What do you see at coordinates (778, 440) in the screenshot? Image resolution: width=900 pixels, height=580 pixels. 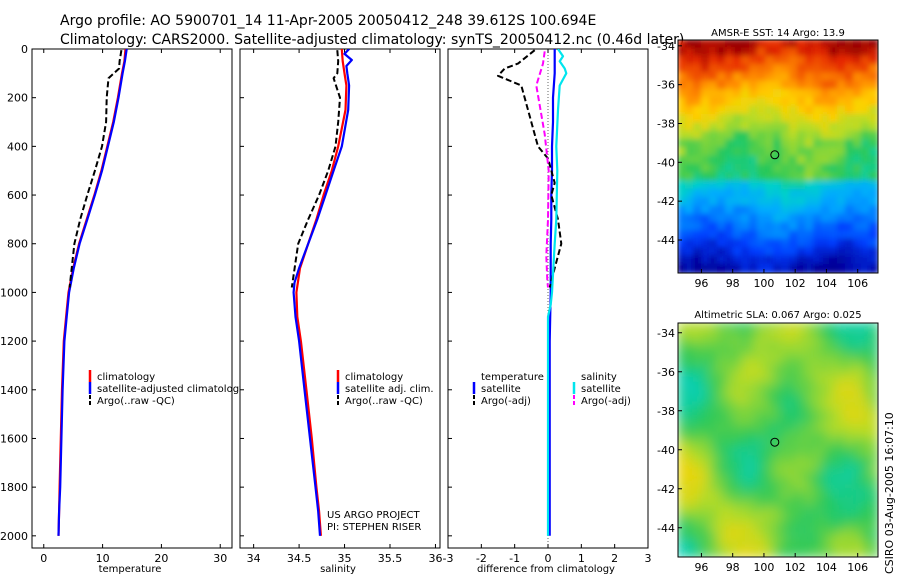 I see `sla-map-frame` at bounding box center [778, 440].